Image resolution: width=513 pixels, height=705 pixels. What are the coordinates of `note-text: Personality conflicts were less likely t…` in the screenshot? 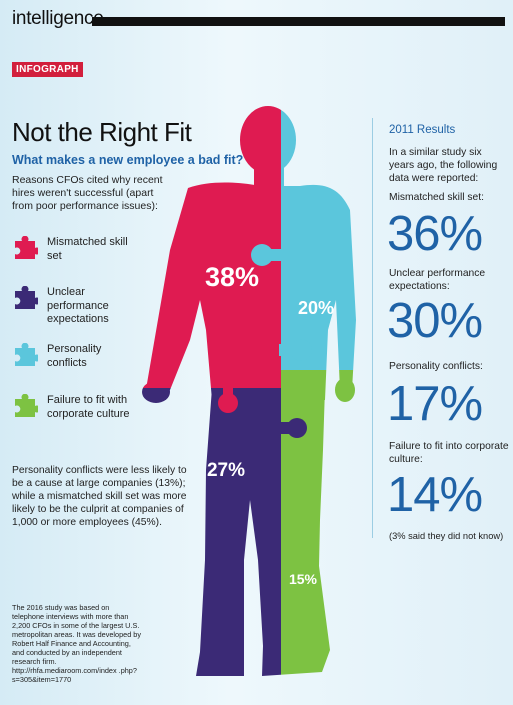 It's located at (99, 496).